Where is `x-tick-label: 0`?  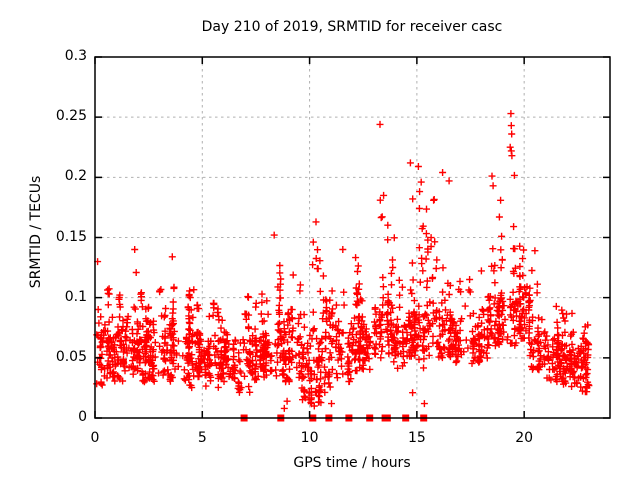
x-tick-label: 0 is located at coordinates (95, 438).